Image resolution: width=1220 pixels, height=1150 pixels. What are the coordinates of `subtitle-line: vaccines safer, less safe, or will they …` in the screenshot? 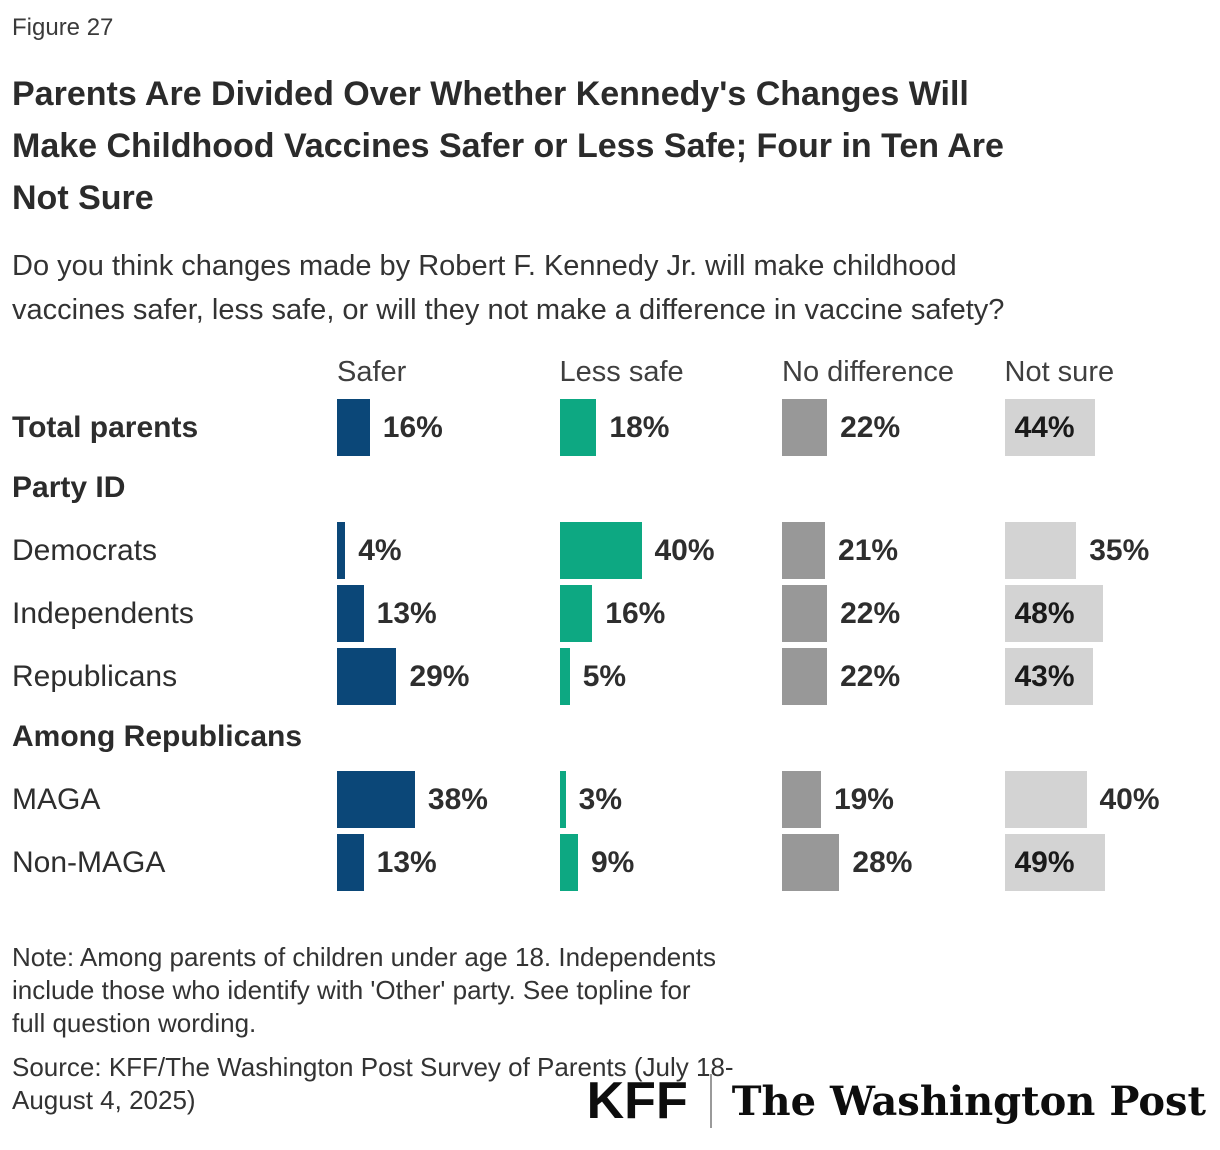 It's located at (508, 310).